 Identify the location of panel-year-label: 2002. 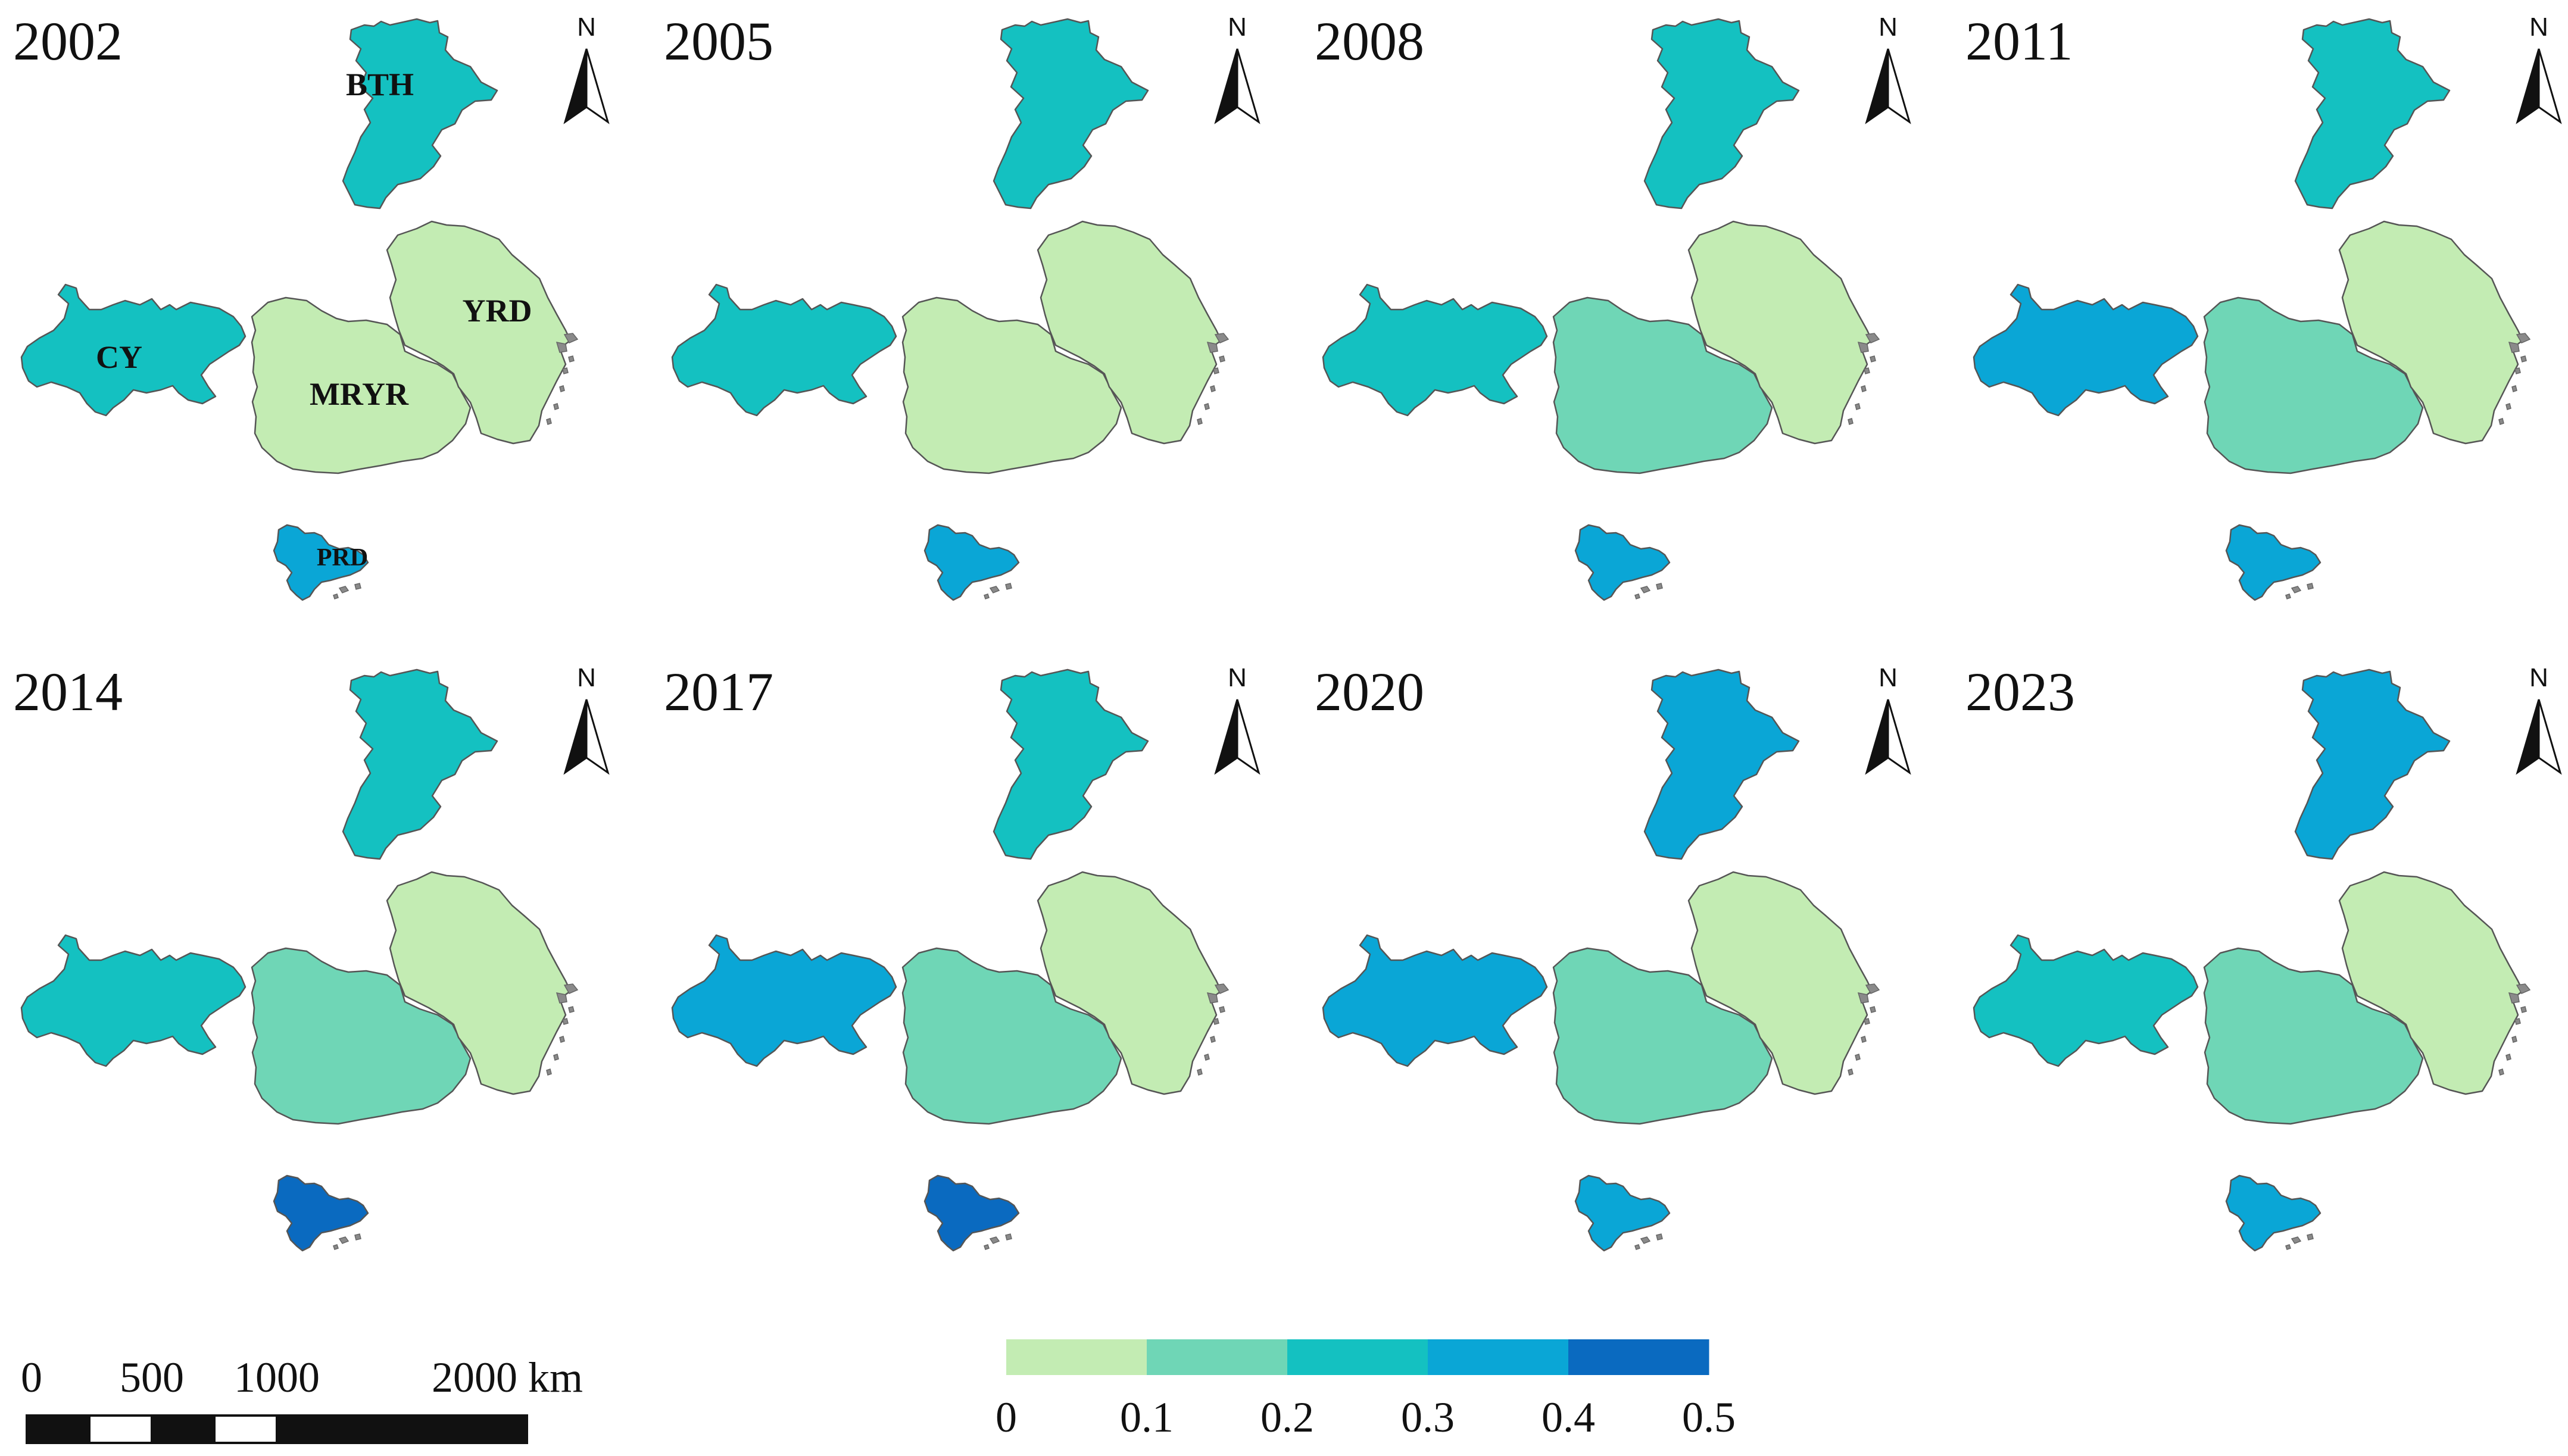
(68, 41).